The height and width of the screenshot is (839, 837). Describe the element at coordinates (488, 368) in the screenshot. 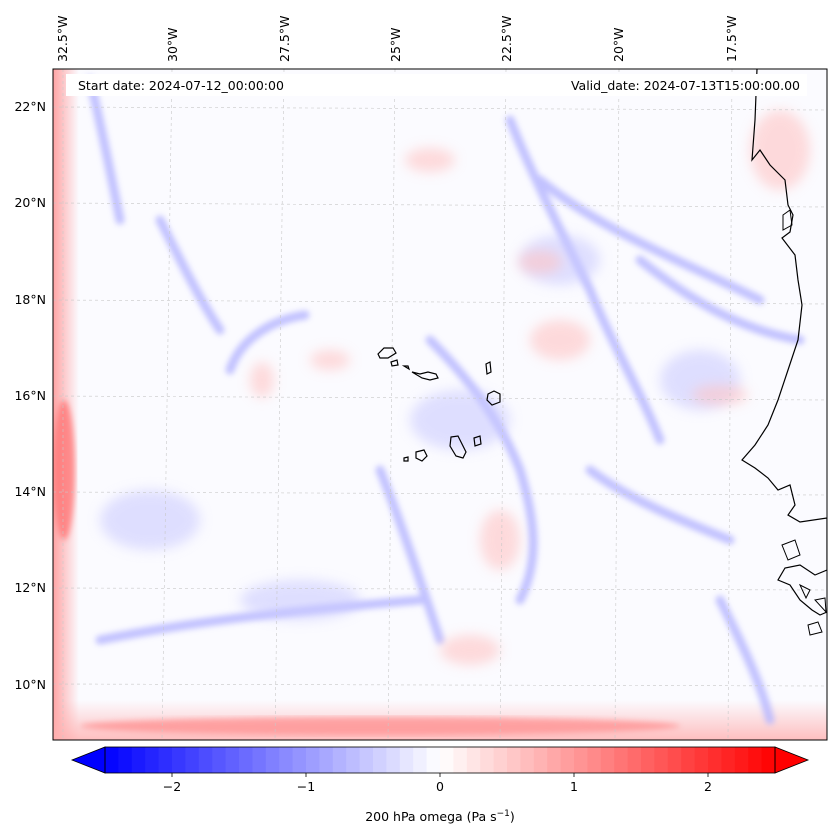

I see `sal-island` at that location.